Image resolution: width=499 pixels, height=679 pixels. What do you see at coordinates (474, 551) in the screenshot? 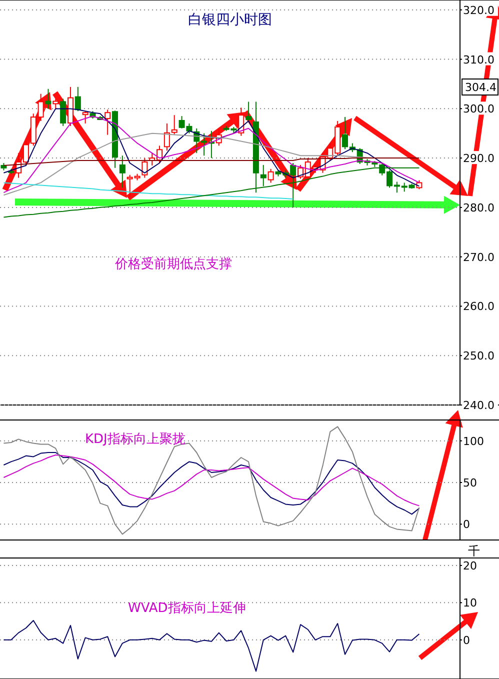
I see `y-axis-title: 千` at bounding box center [474, 551].